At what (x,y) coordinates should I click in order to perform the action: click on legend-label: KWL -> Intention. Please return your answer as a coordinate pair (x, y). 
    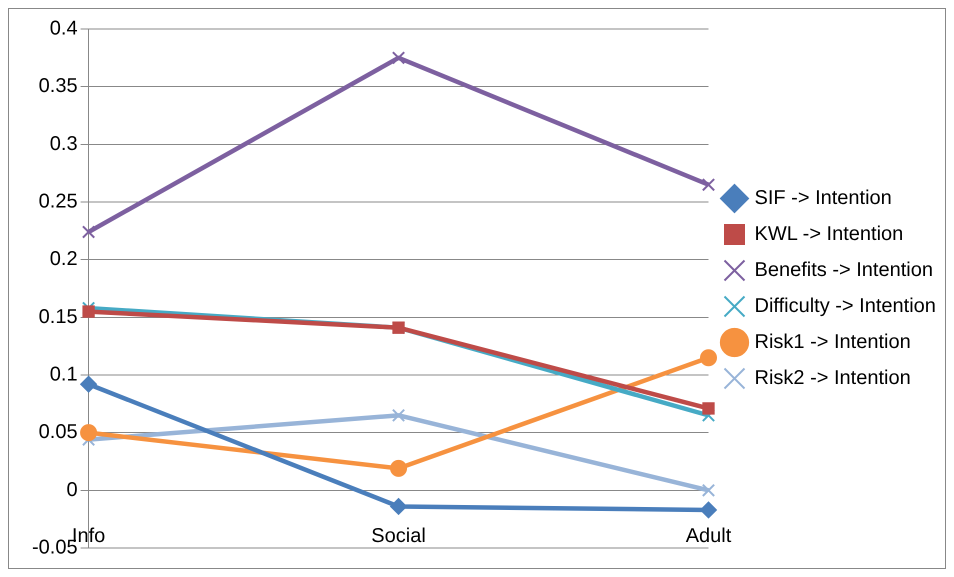
    Looking at the image, I should click on (829, 234).